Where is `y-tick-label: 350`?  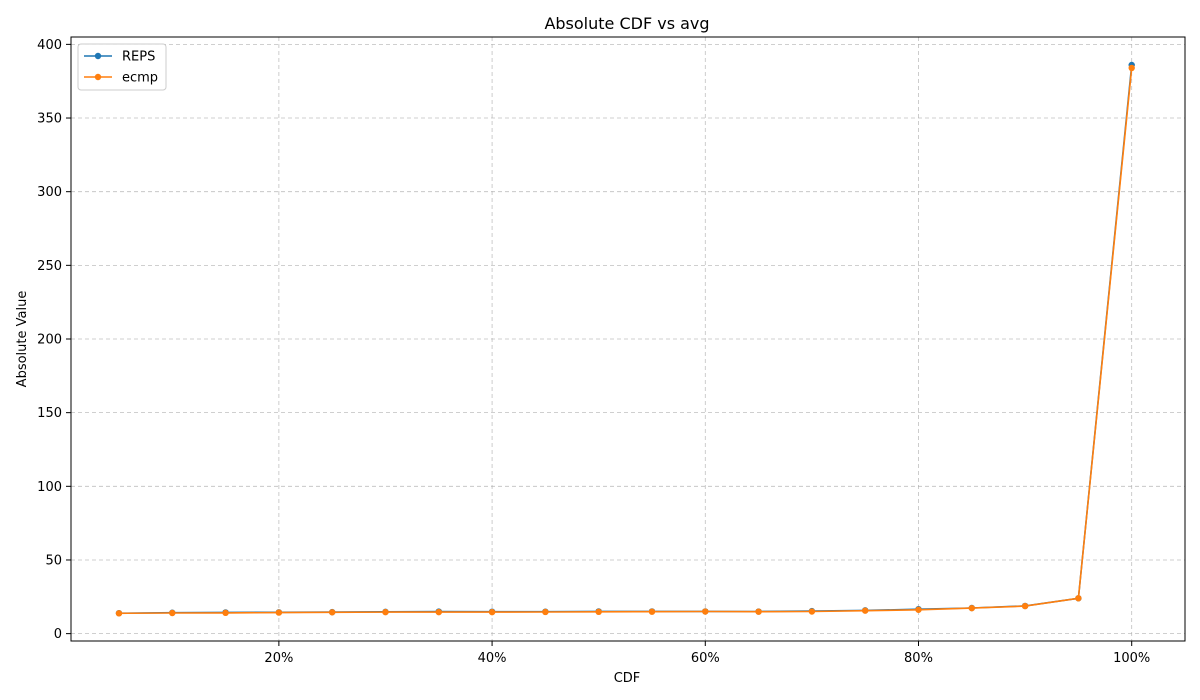 y-tick-label: 350 is located at coordinates (49, 119).